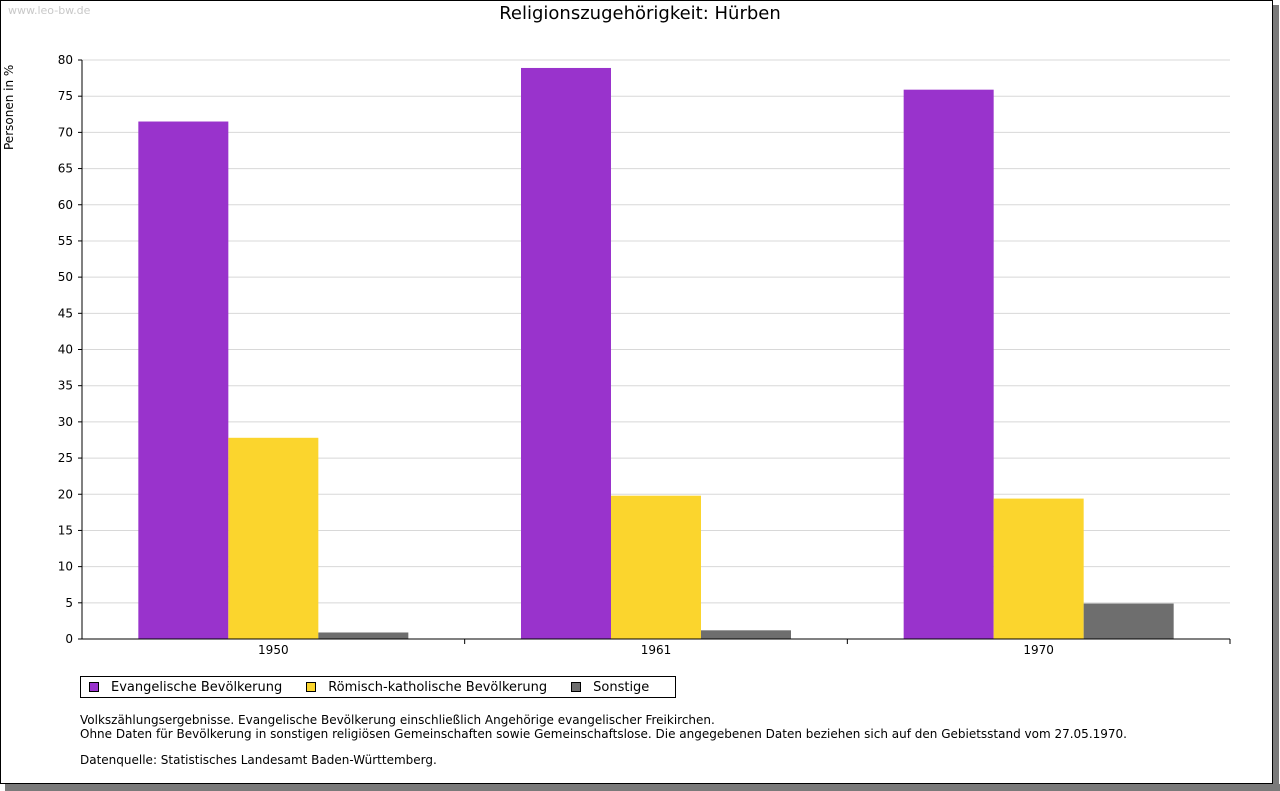 Image resolution: width=1280 pixels, height=791 pixels. Describe the element at coordinates (640, 13) in the screenshot. I see `chart-title: Religionszugehörigkeit: Hürben` at that location.